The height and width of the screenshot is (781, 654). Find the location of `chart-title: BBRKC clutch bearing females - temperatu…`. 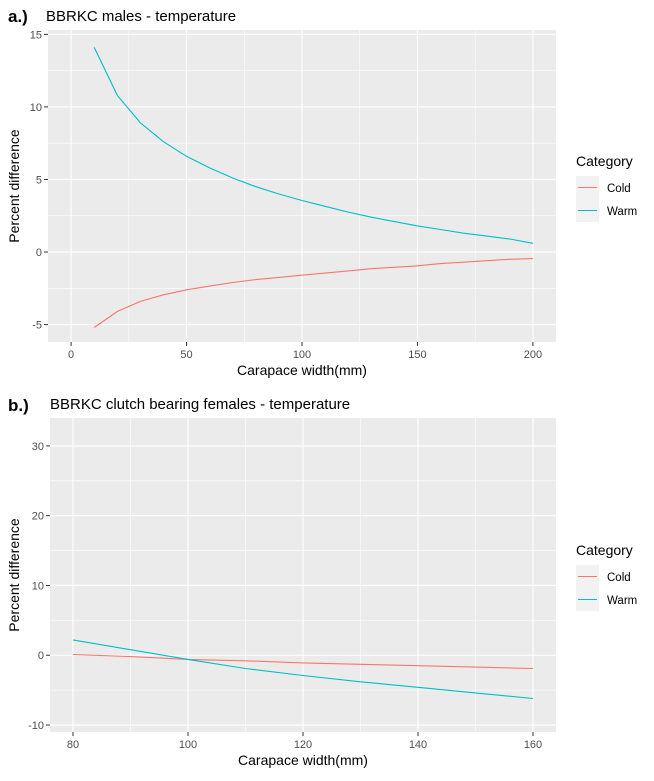

chart-title: BBRKC clutch bearing females - temperatu… is located at coordinates (200, 404).